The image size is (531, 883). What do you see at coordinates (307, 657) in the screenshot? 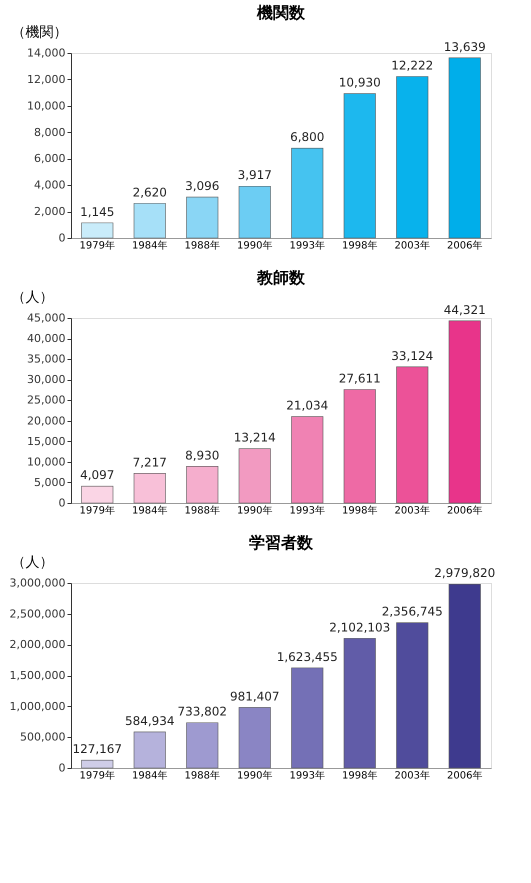
I see `data-label: 1,623,455` at bounding box center [307, 657].